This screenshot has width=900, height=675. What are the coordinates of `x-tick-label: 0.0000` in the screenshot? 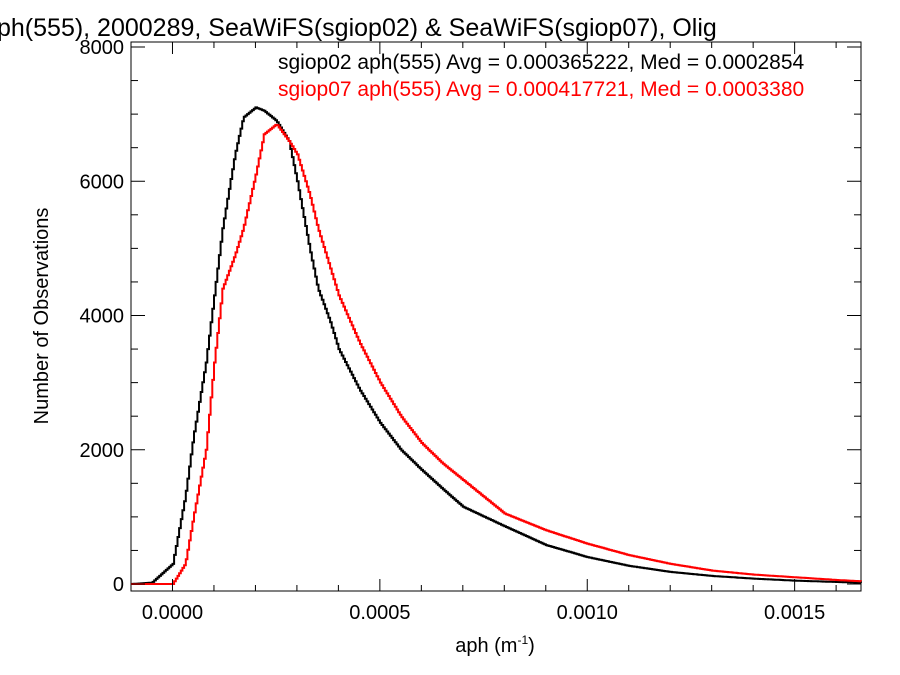 It's located at (172, 613).